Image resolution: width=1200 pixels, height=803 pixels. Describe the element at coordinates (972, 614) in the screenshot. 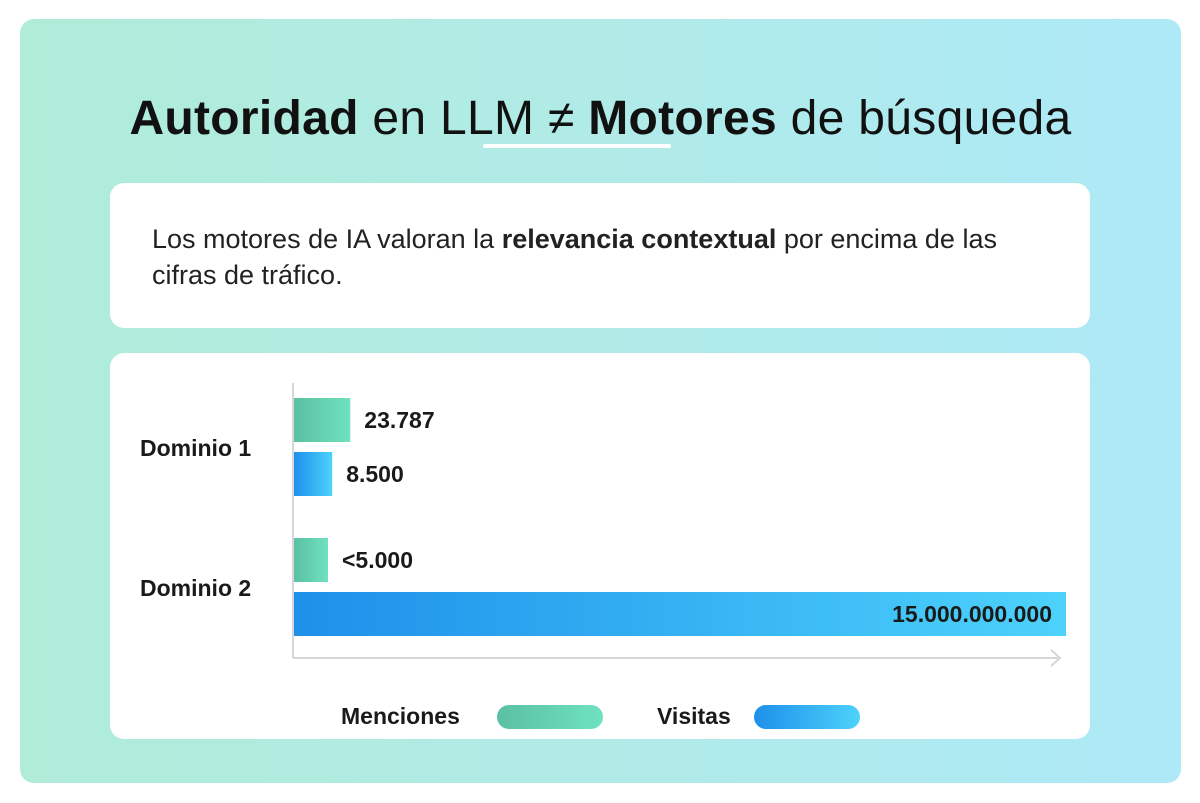

I see `data-label-visitas-2: 15.000.000.000` at that location.